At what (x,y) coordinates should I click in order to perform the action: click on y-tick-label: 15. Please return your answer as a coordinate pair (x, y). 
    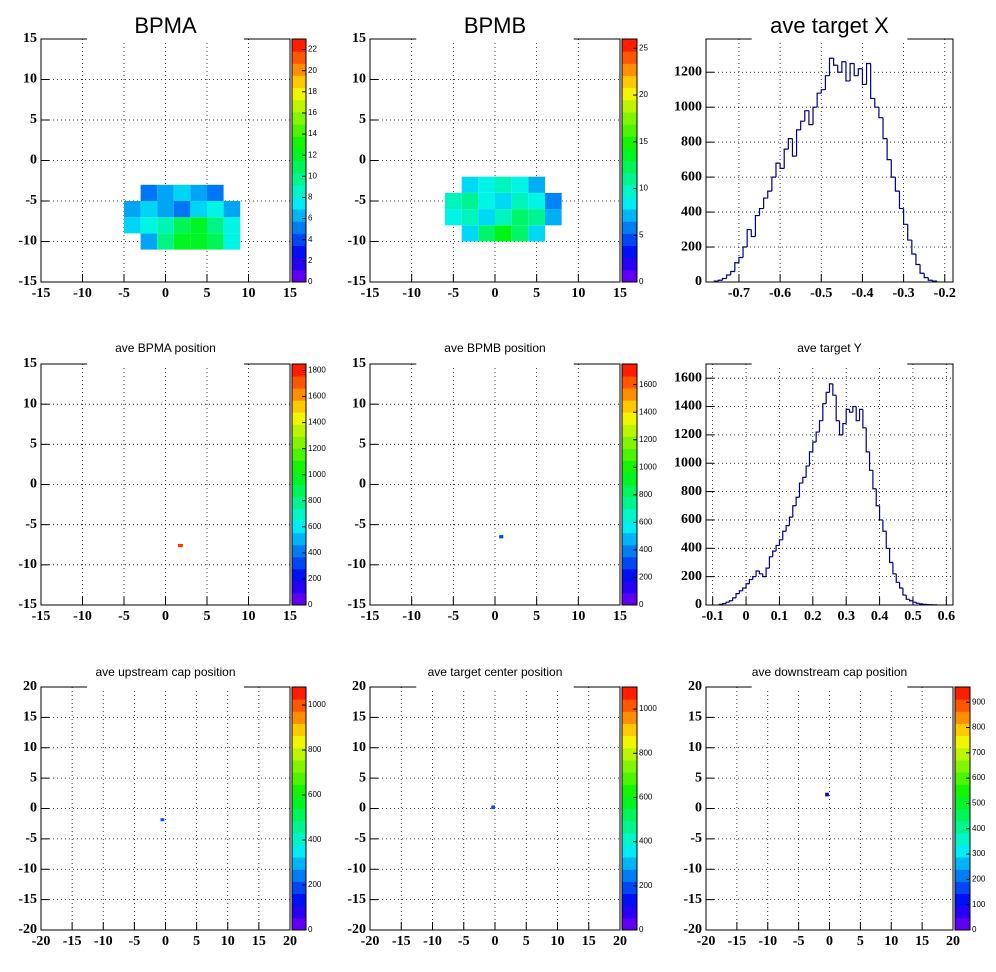
    Looking at the image, I should click on (30, 717).